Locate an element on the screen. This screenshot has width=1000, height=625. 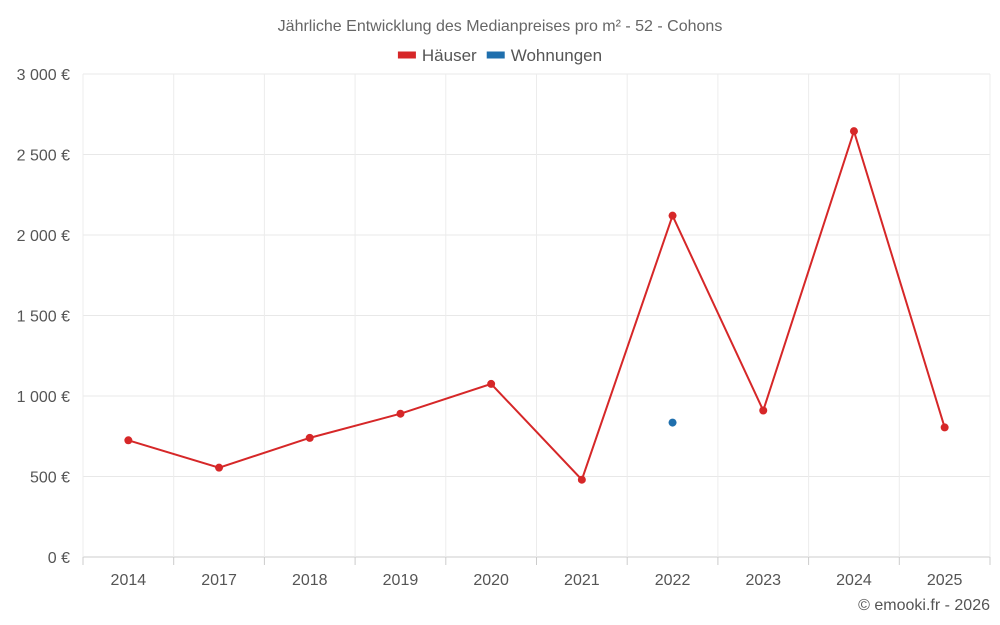
x-tick-label: 2023 is located at coordinates (763, 580).